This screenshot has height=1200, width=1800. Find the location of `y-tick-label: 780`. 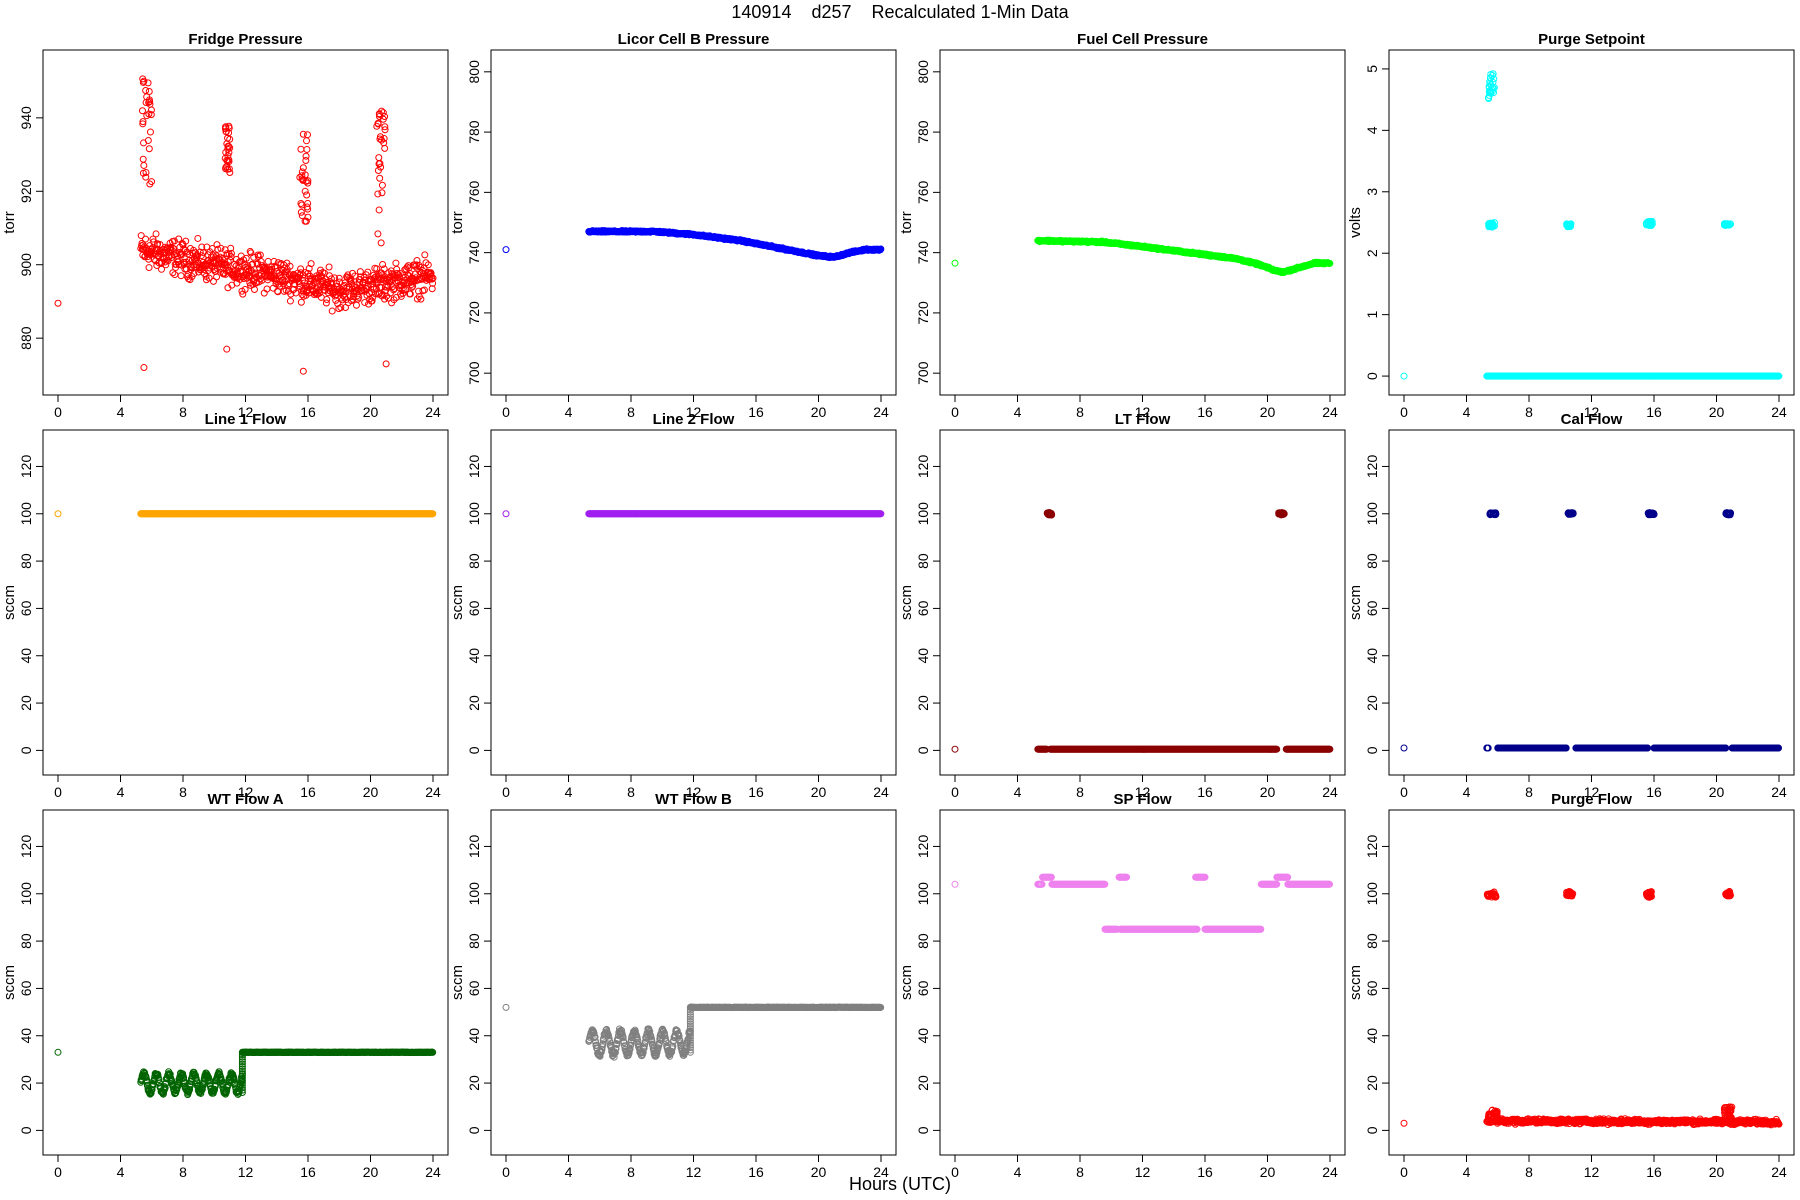

y-tick-label: 780 is located at coordinates (923, 132).